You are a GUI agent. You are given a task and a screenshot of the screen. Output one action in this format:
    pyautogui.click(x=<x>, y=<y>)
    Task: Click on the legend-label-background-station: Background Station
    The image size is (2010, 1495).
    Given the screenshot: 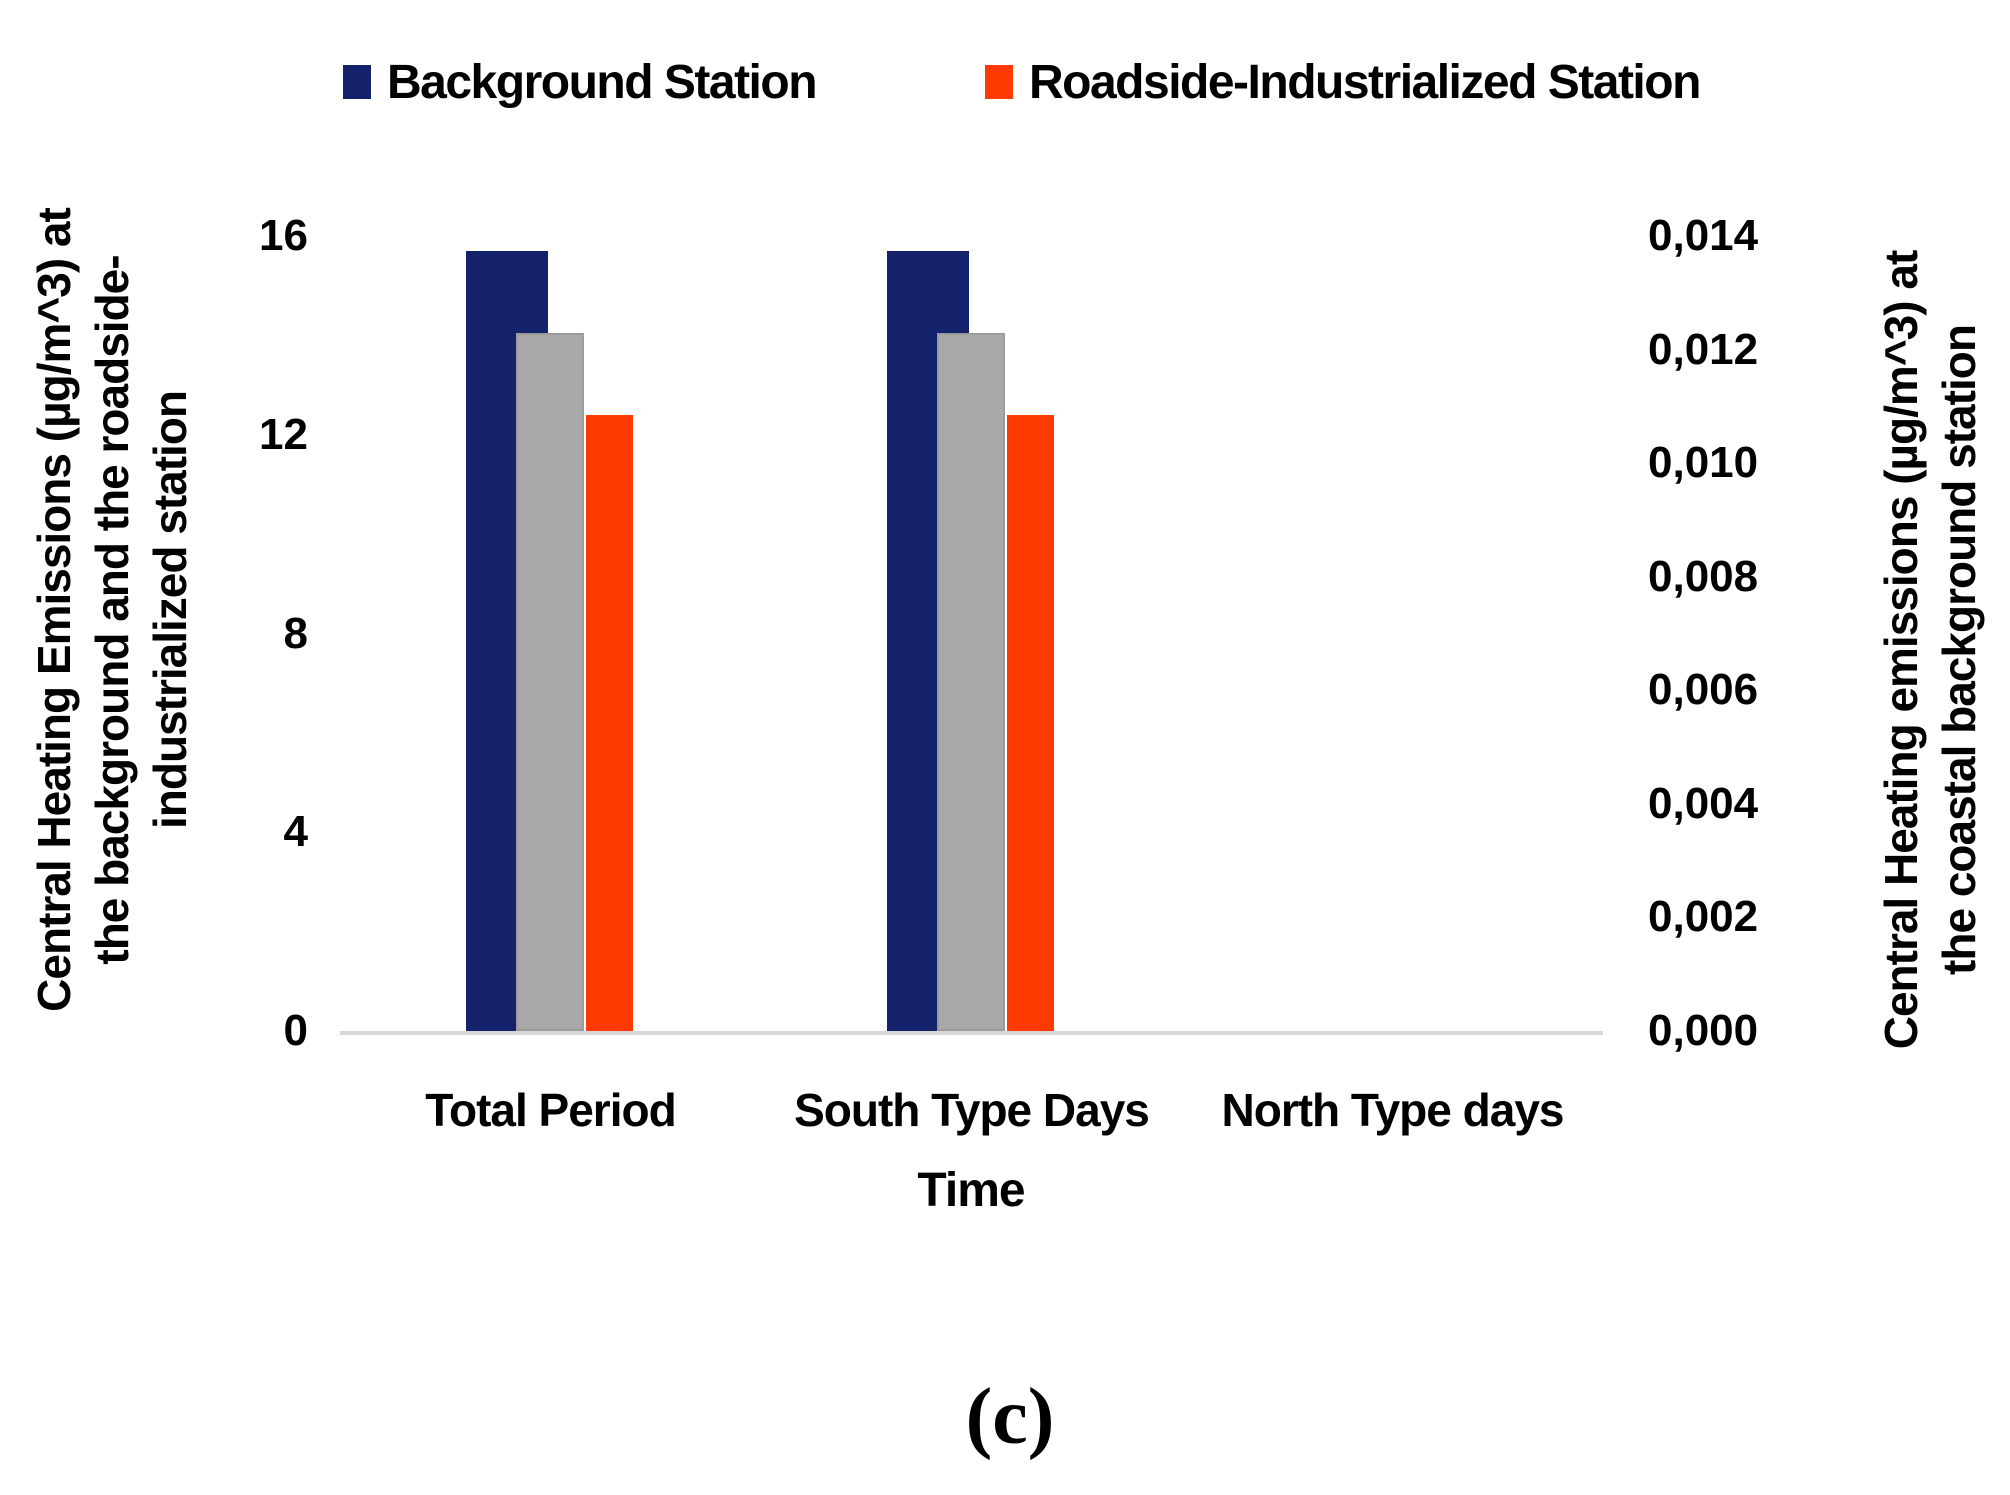 What is the action you would take?
    pyautogui.click(x=602, y=82)
    